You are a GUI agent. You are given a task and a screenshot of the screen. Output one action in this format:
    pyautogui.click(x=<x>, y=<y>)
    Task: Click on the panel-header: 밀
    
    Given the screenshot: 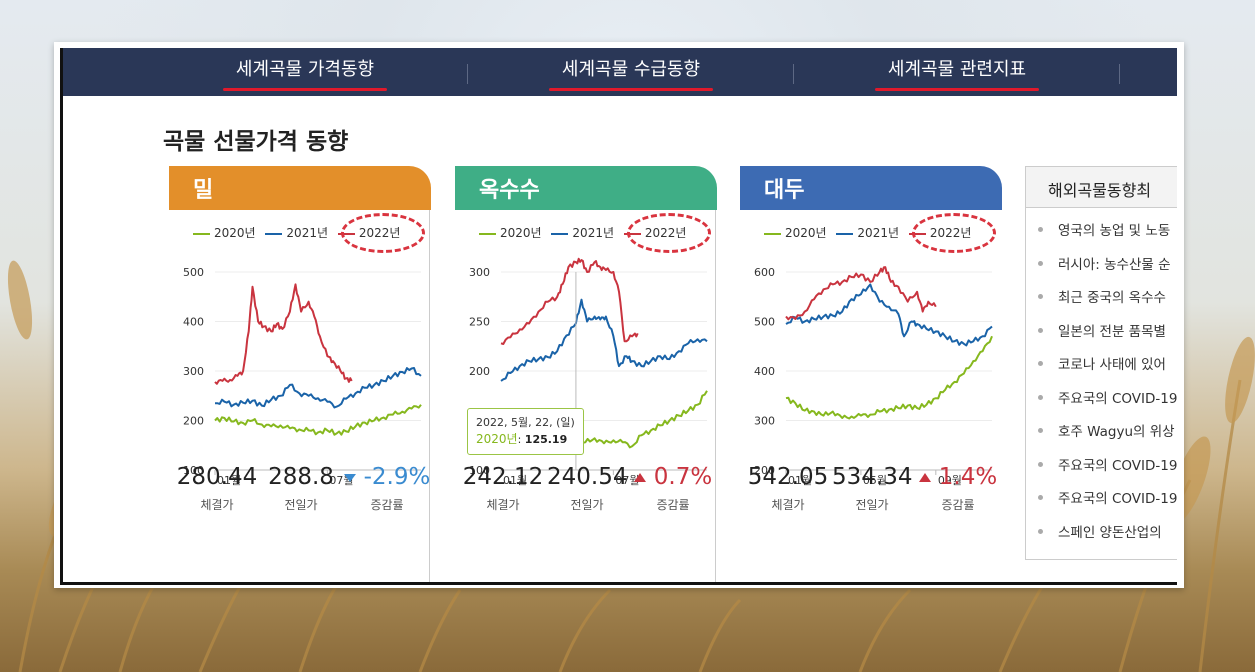 What is the action you would take?
    pyautogui.click(x=300, y=188)
    